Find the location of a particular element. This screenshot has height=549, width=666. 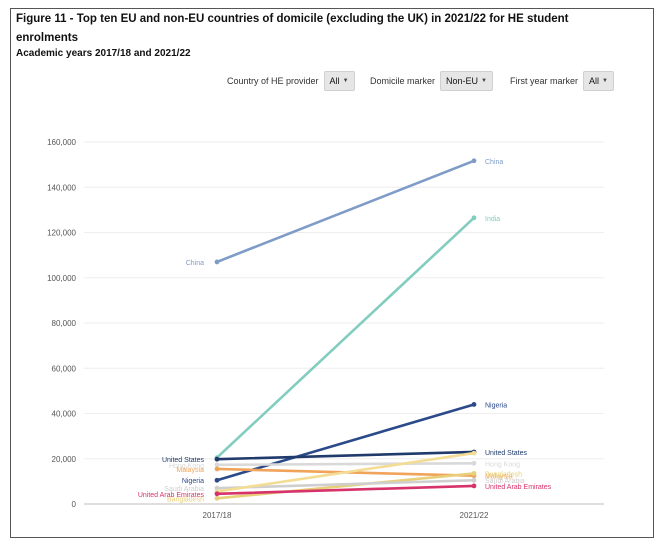

country-of-provider-value: All is located at coordinates (334, 81).